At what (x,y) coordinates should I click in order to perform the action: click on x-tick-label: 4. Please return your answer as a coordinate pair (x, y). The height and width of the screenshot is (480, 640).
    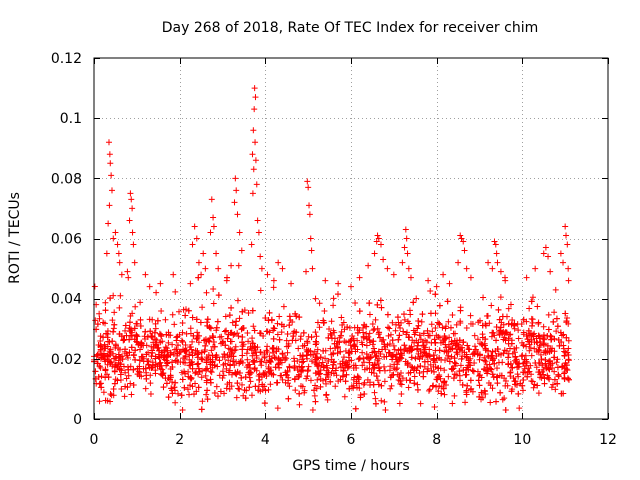
    Looking at the image, I should click on (265, 440).